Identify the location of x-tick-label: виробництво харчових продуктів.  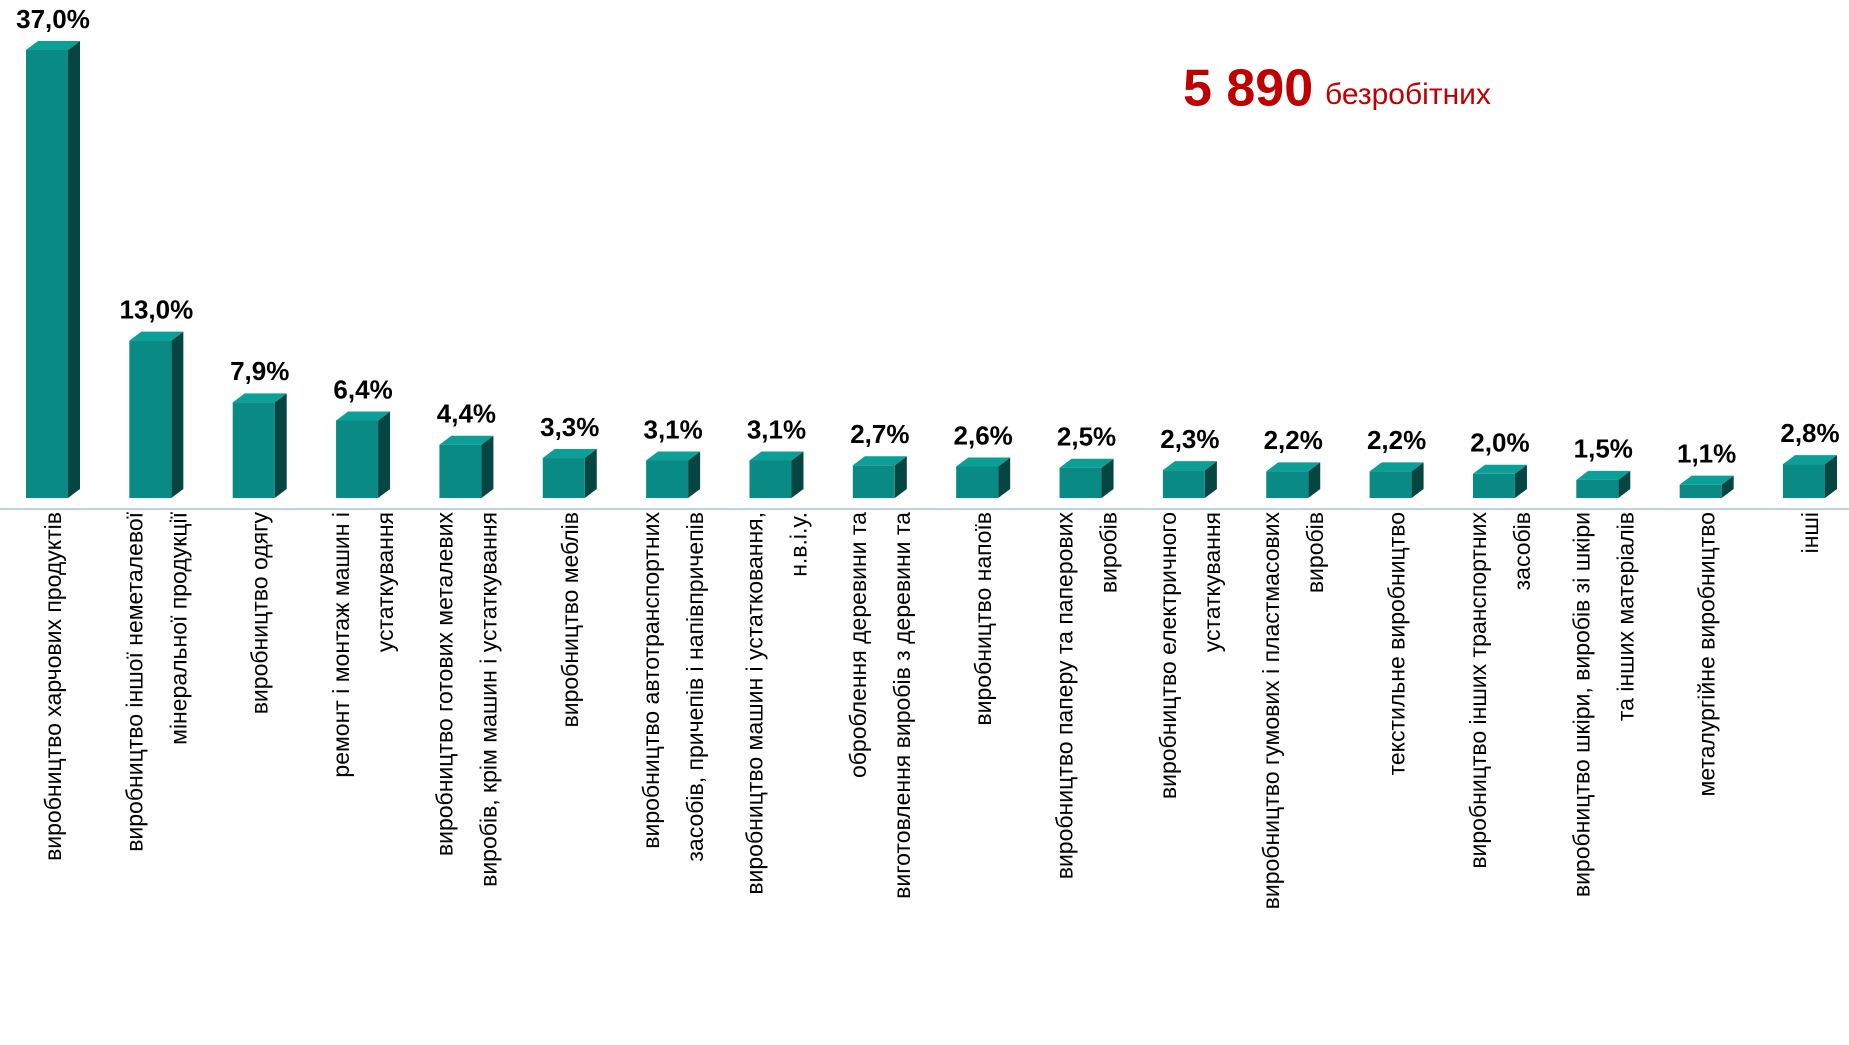
(53, 686).